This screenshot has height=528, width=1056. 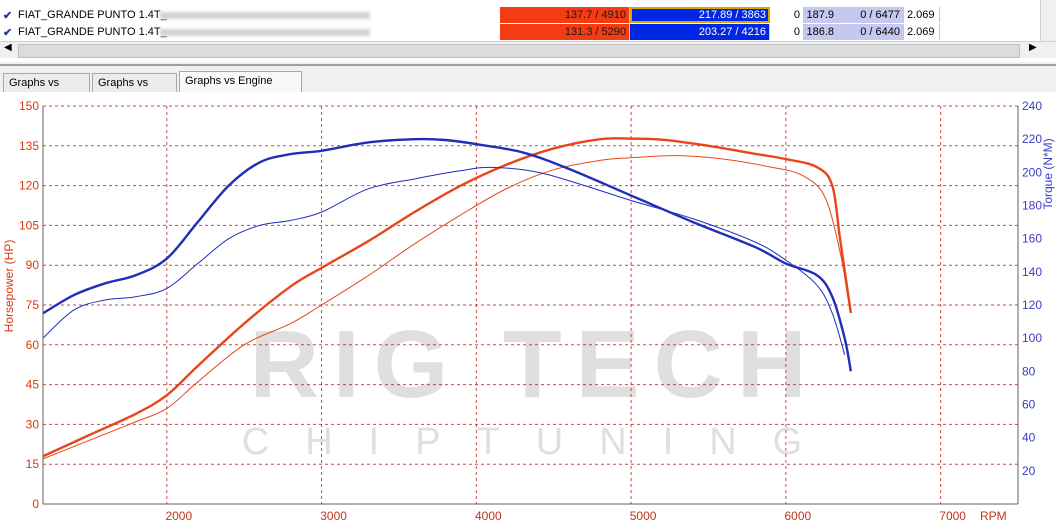 What do you see at coordinates (1032, 206) in the screenshot?
I see `y2-tick-label: 180` at bounding box center [1032, 206].